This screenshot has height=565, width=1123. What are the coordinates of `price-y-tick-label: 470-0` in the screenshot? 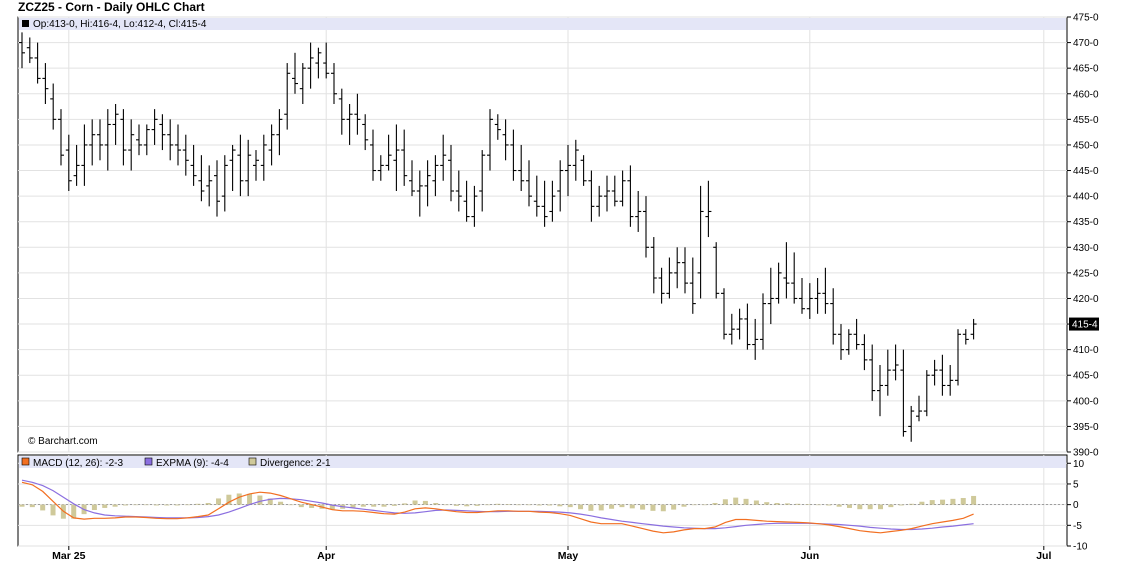 It's located at (1086, 43).